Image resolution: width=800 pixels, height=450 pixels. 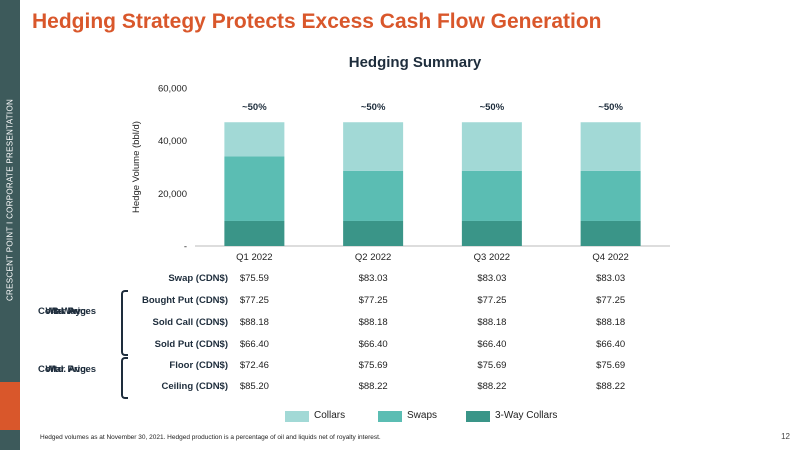 What do you see at coordinates (172, 89) in the screenshot?
I see `y-tick-label: 60,000` at bounding box center [172, 89].